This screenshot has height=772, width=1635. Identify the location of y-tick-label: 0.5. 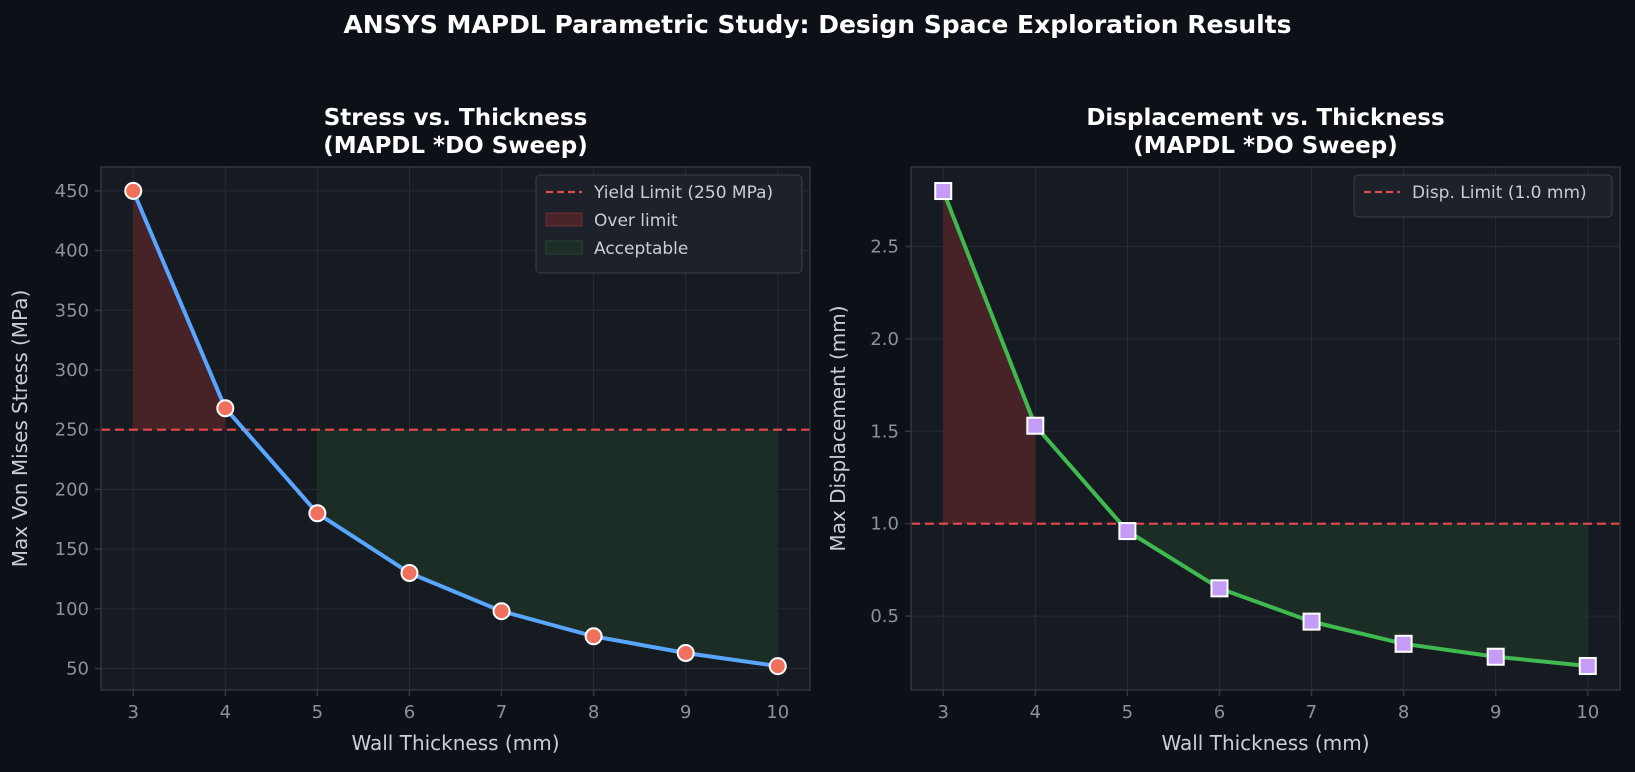
(884, 616).